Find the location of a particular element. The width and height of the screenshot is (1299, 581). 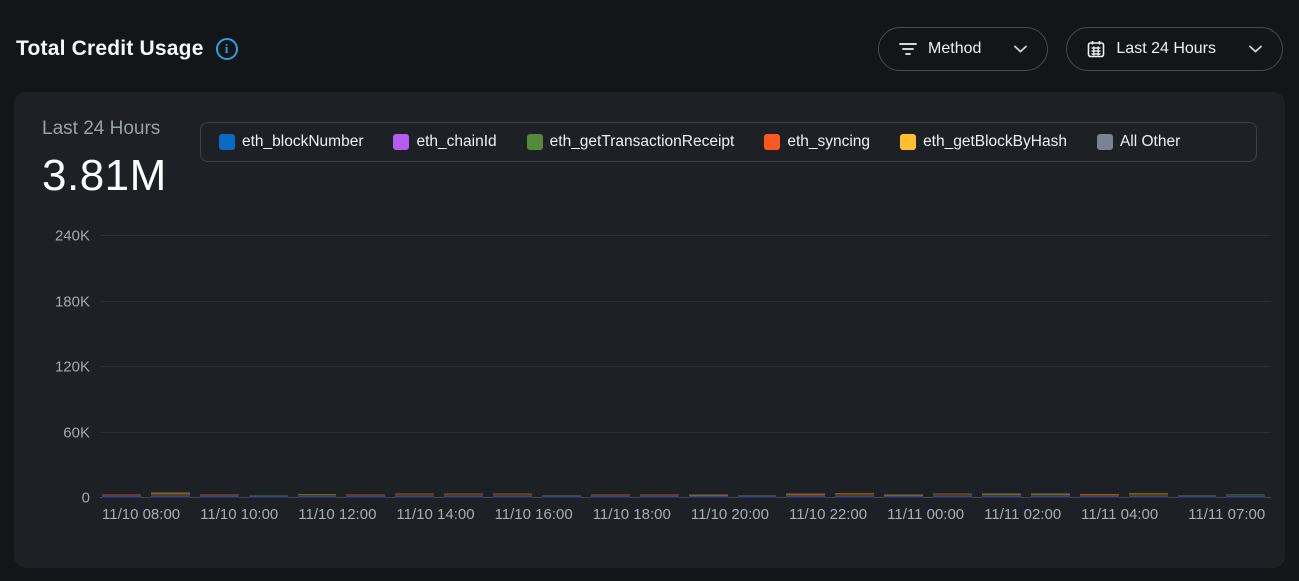

y-axis: 0 60K 120K 180K 240K is located at coordinates (71, 367).